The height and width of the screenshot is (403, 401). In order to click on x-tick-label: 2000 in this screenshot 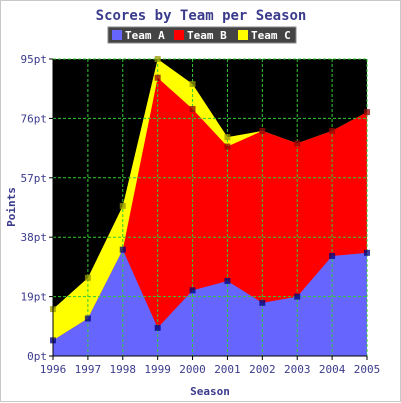, I will do `click(192, 369)`.